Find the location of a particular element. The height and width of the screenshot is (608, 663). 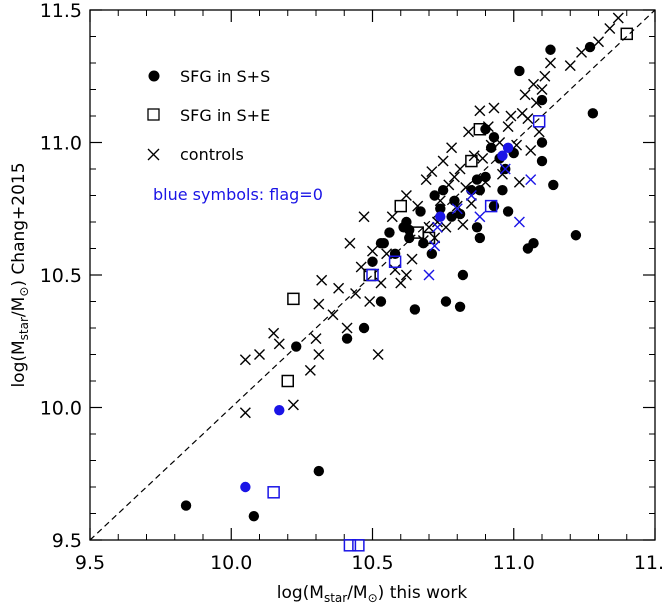

y-axis-label-sun: ⊙ is located at coordinates (24, 292).